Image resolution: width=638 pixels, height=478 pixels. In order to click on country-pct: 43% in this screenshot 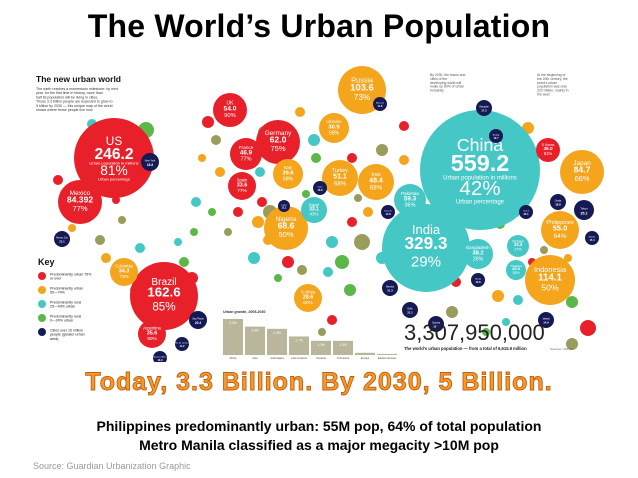, I will do `click(314, 213)`.